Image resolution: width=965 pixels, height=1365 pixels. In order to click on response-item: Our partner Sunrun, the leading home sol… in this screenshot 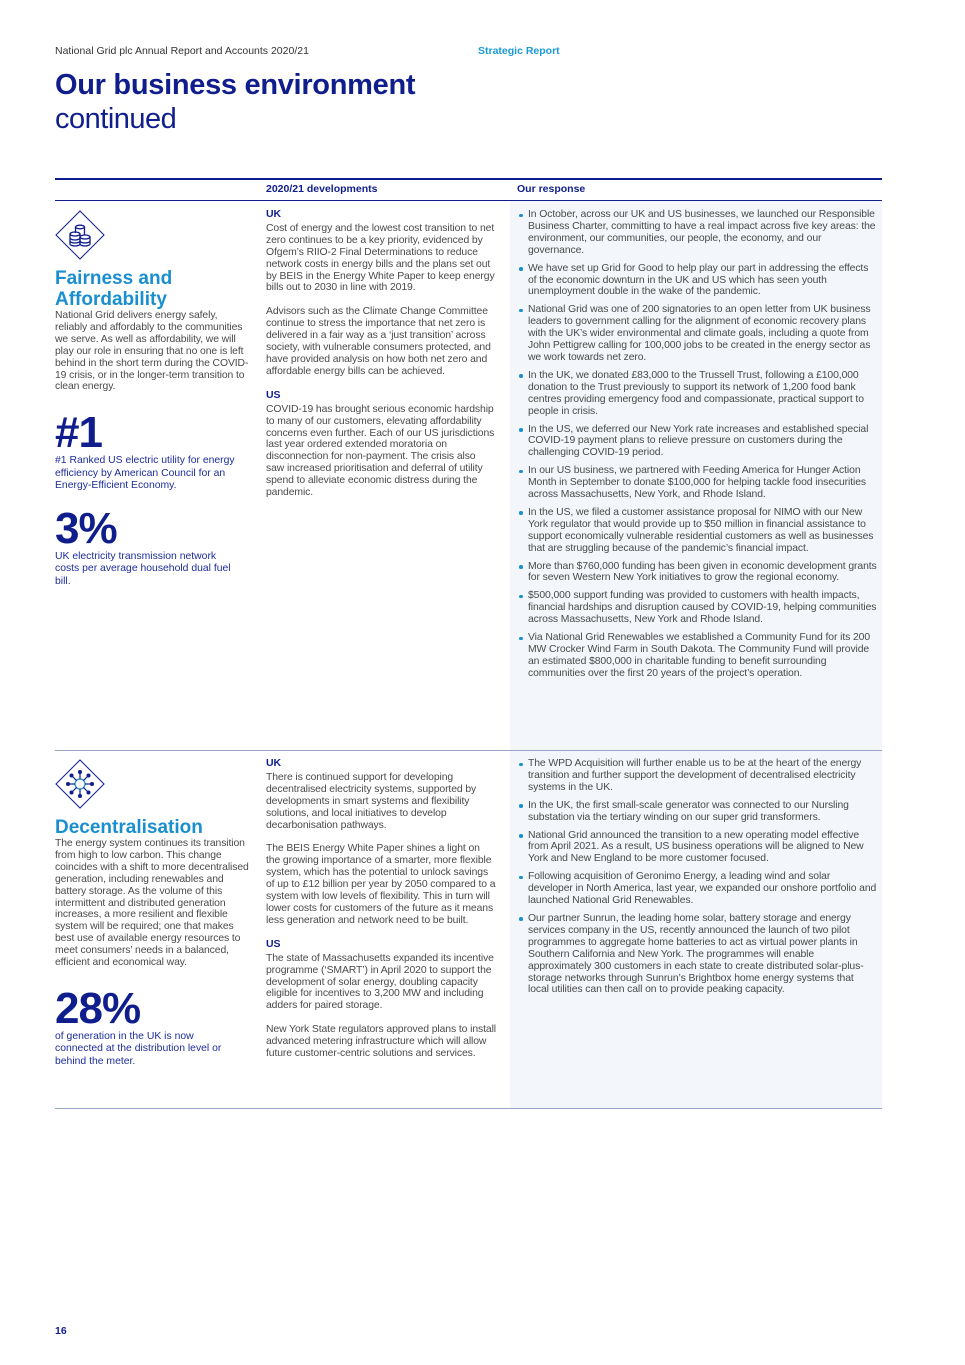, I will do `click(697, 954)`.